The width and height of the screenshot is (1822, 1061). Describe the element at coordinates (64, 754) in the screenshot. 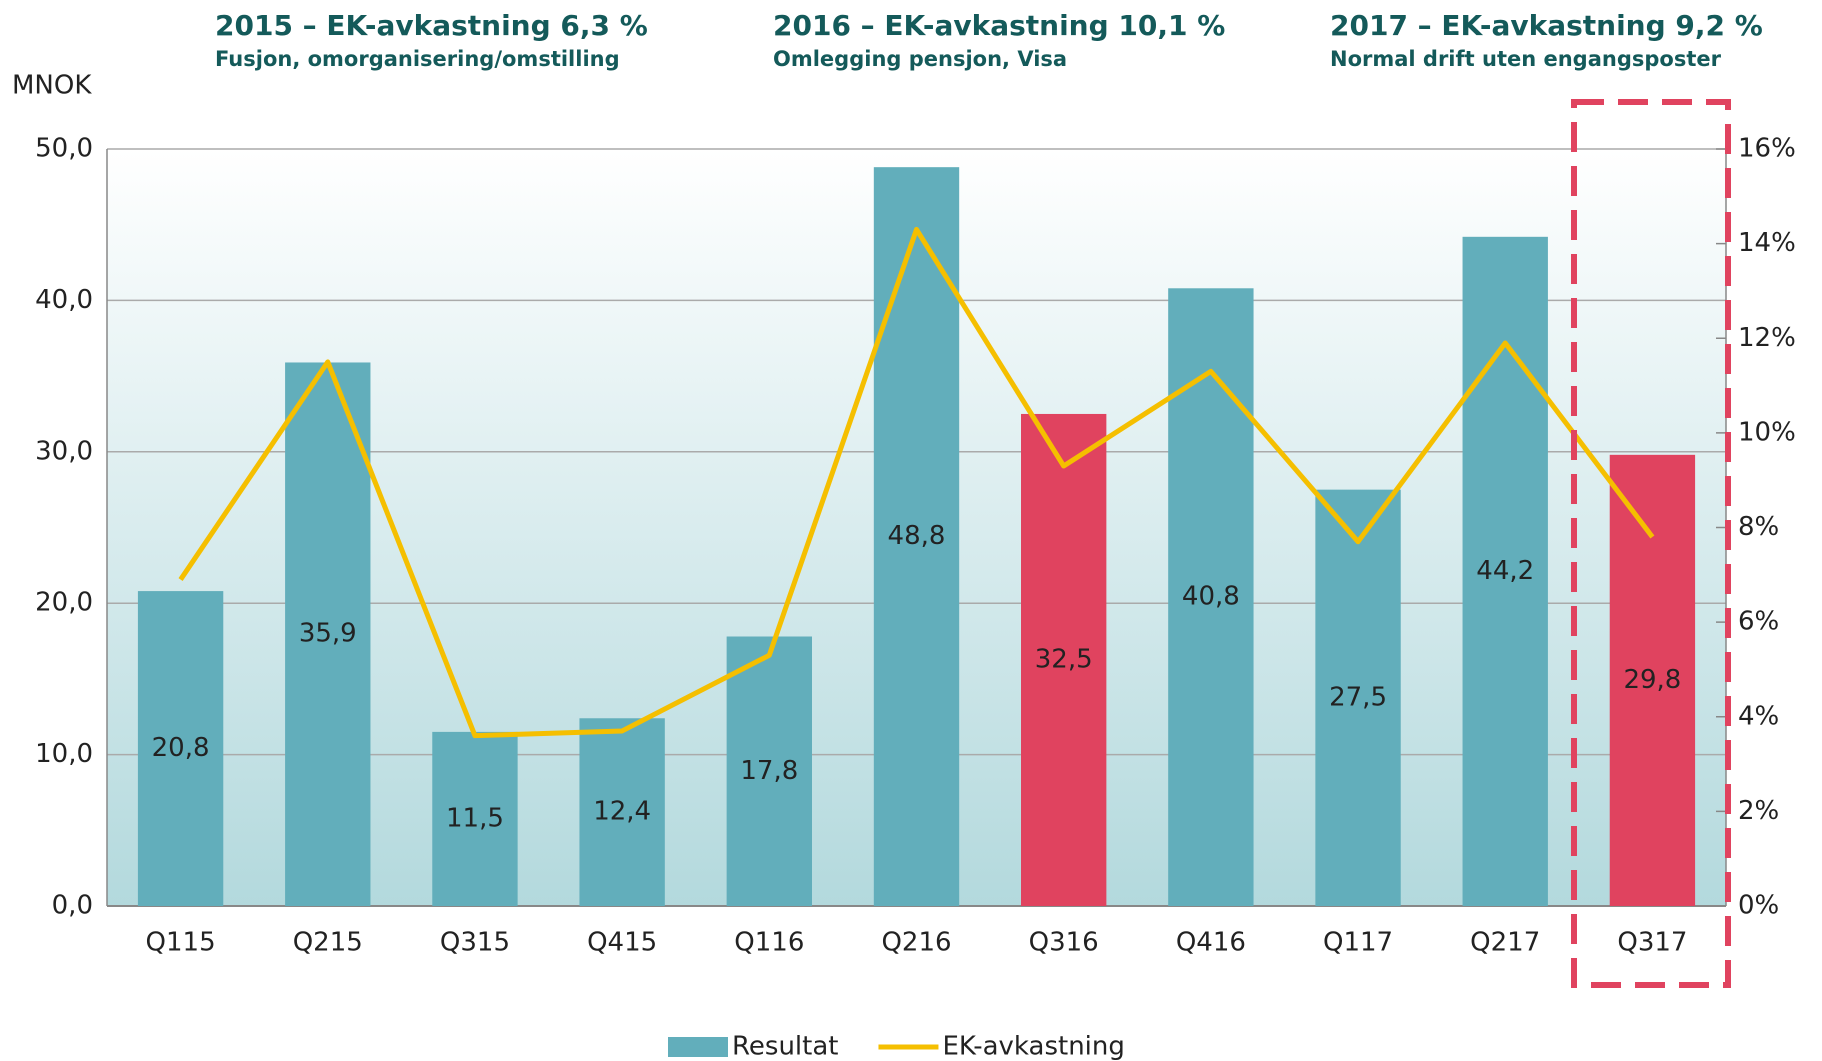

I see `y-tick-label: 10,0` at that location.